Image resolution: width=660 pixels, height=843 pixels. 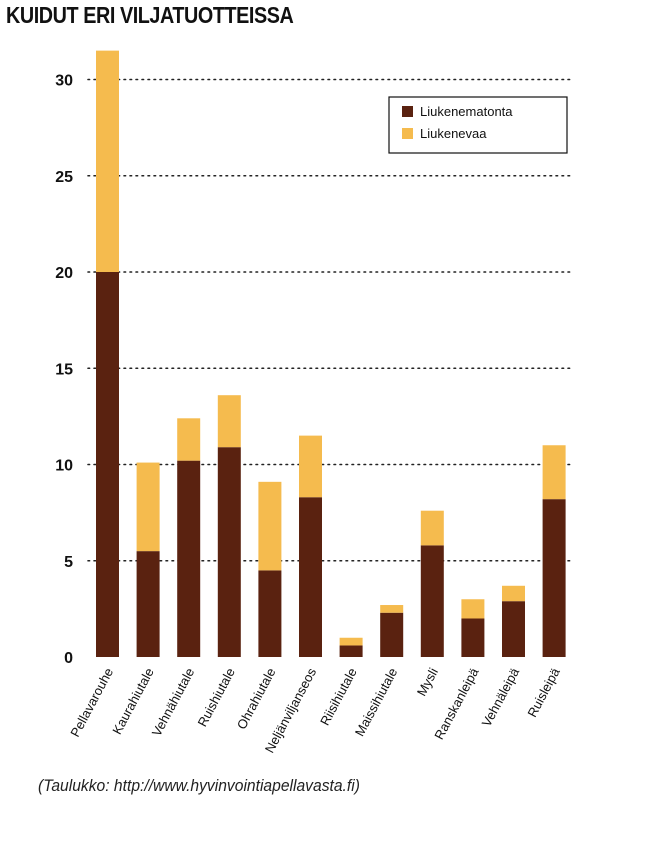 What do you see at coordinates (64, 273) in the screenshot?
I see `y-tick-label: 20` at bounding box center [64, 273].